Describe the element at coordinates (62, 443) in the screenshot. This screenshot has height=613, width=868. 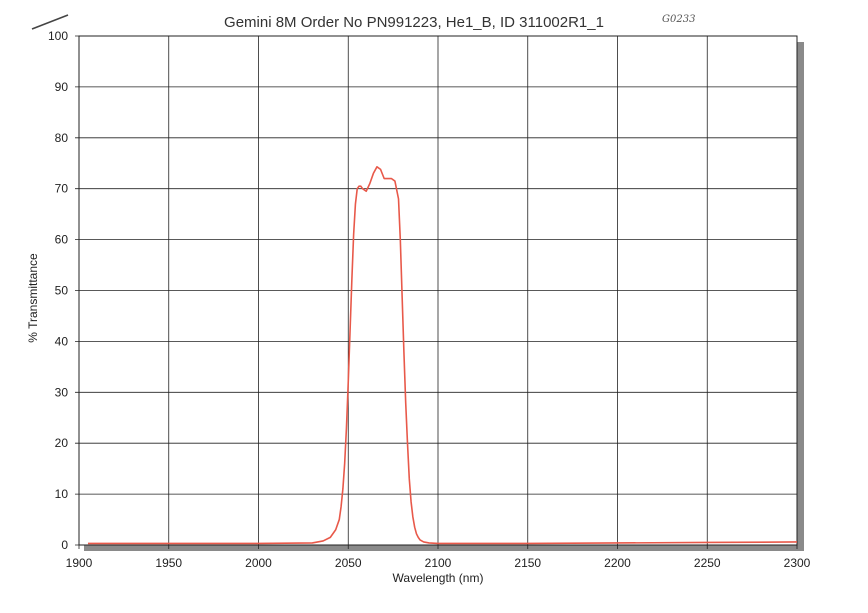
I see `y-tick-label: 20` at that location.